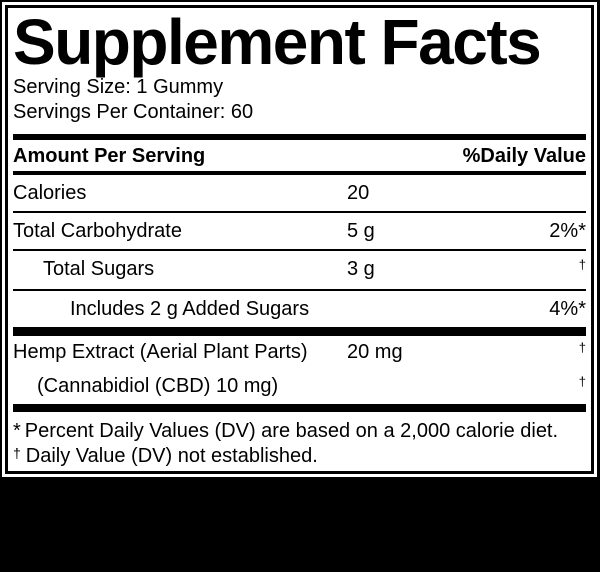 The image size is (600, 572). What do you see at coordinates (133, 112) in the screenshot?
I see `servings-per-container-text: Servings Per Container: 60` at bounding box center [133, 112].